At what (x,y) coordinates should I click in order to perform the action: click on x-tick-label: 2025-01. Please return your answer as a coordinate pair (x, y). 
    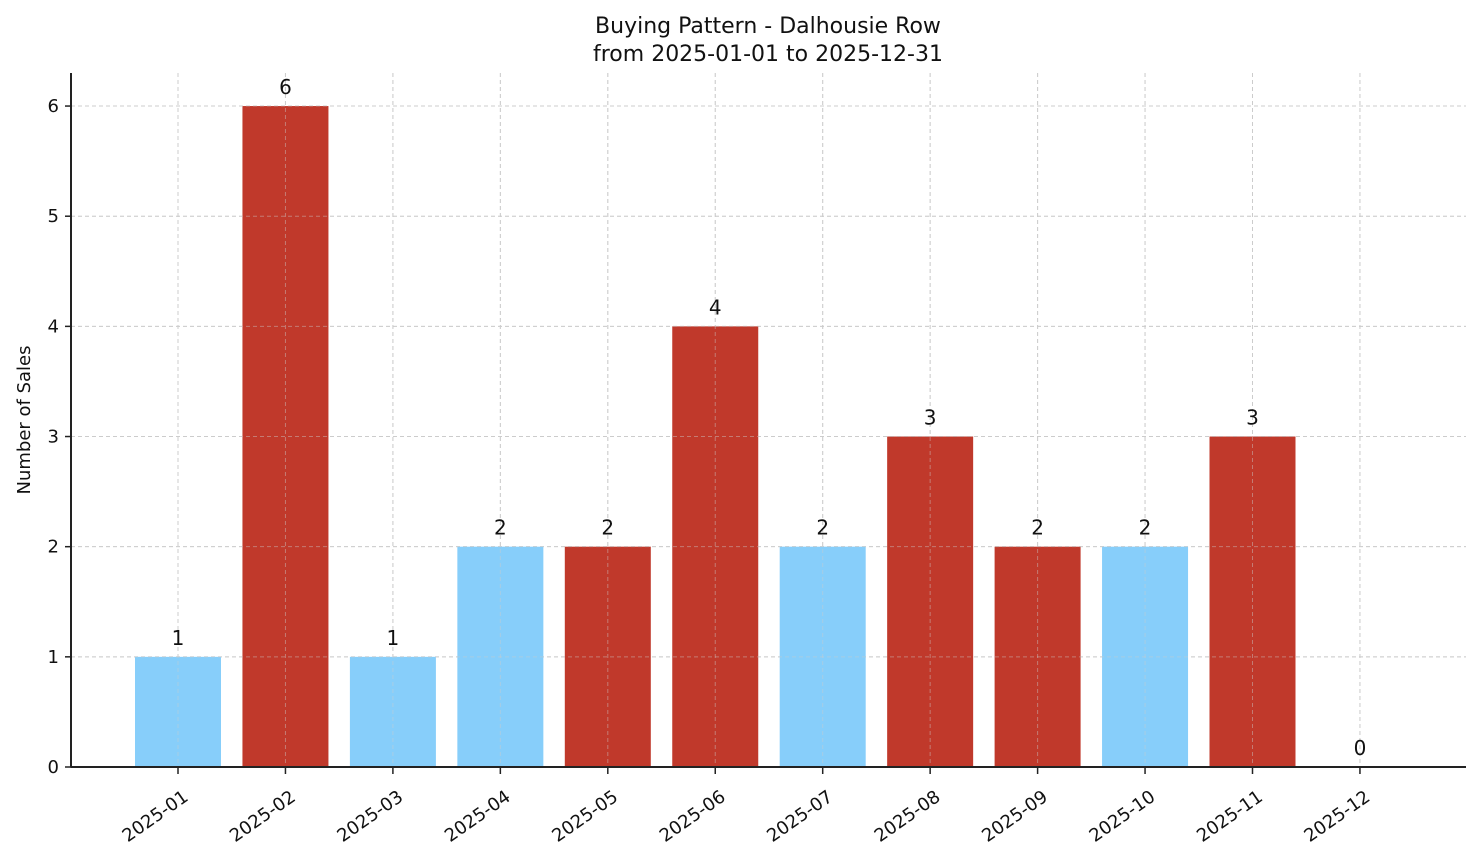
    Looking at the image, I should click on (156, 816).